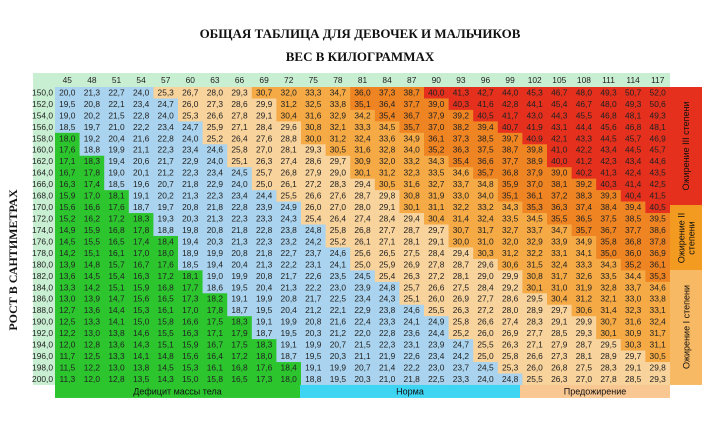 This screenshot has height=437, width=720. What do you see at coordinates (313, 241) in the screenshot?
I see `cell-value: 24,2` at bounding box center [313, 241].